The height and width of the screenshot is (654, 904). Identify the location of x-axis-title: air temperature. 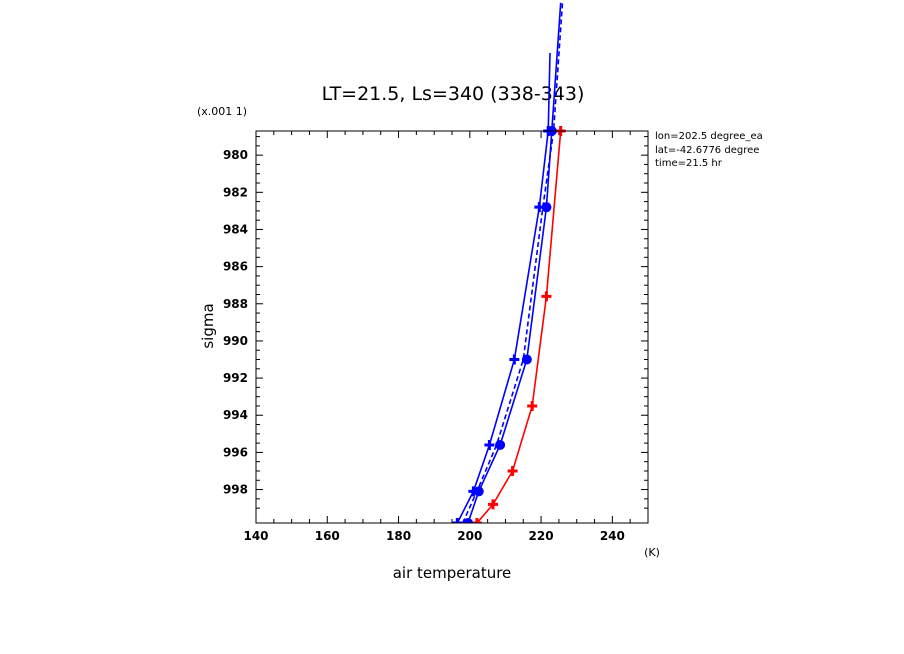
(452, 573).